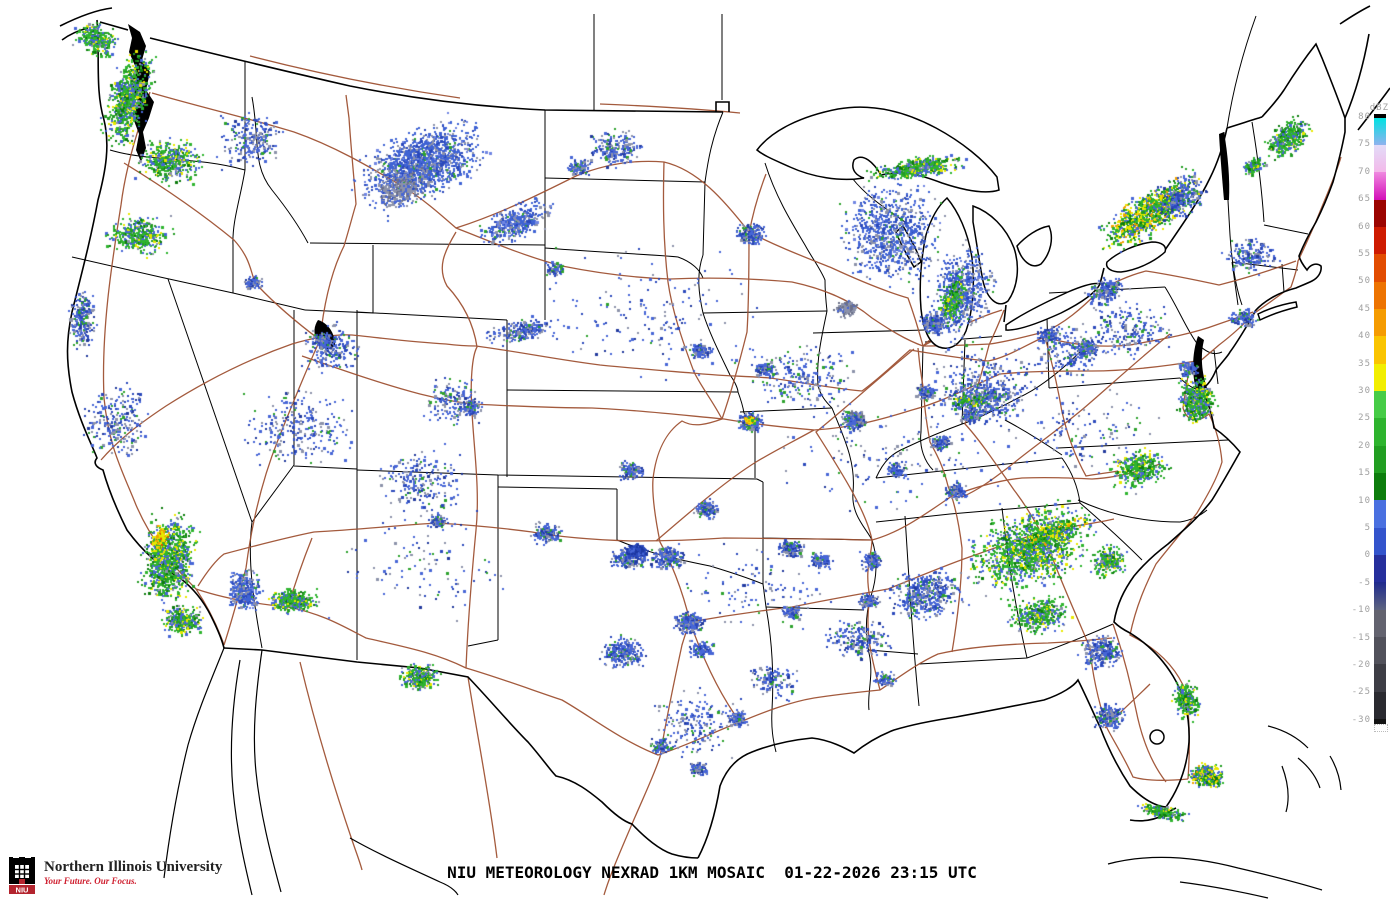 This screenshot has height=900, width=1390. Describe the element at coordinates (1364, 199) in the screenshot. I see `dbz-tick-label: 65` at that location.